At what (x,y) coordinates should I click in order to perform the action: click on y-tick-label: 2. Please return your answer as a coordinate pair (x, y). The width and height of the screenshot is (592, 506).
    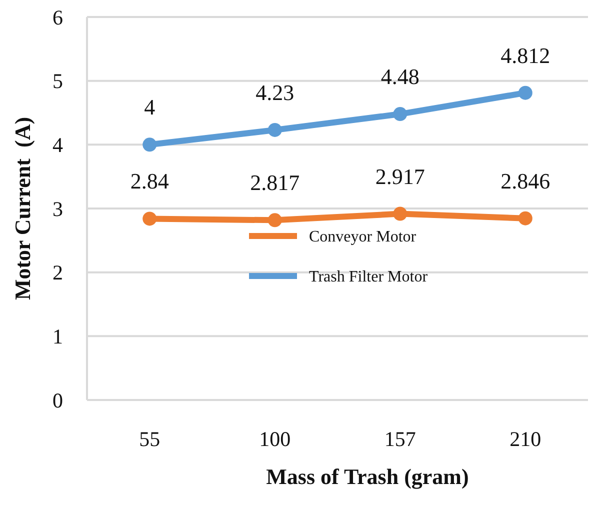
    Looking at the image, I should click on (57, 272).